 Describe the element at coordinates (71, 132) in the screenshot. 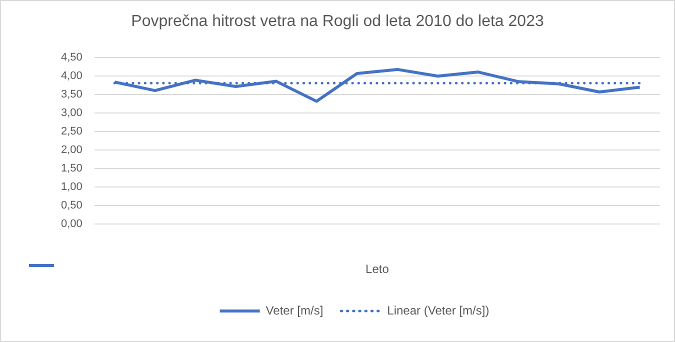

I see `y-tick-label: 2,50` at that location.